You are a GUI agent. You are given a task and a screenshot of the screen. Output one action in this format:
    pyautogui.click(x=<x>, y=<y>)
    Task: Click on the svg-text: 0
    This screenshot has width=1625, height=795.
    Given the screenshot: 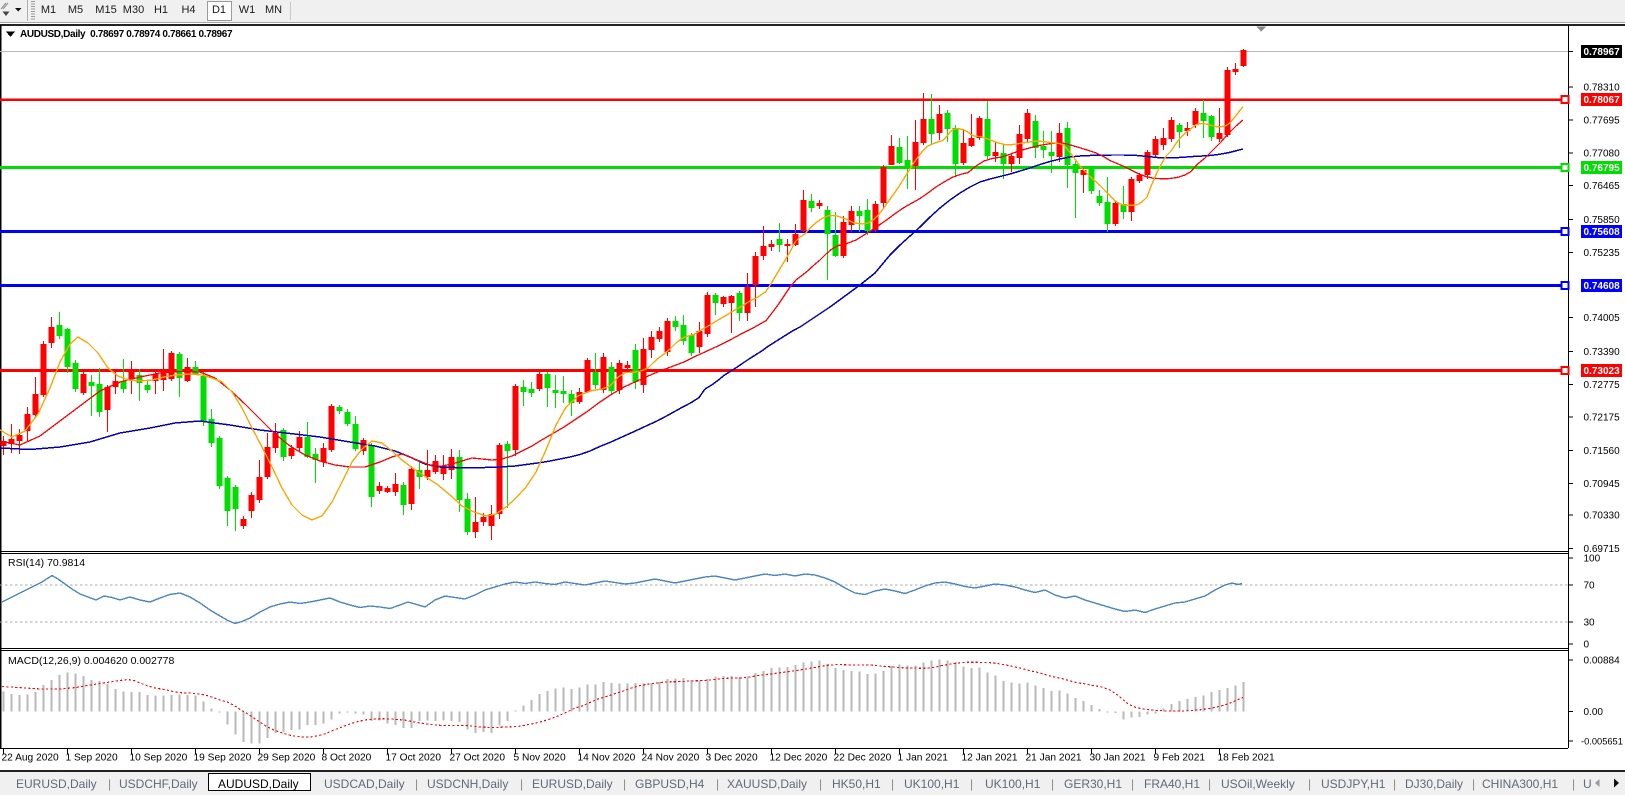 What is the action you would take?
    pyautogui.click(x=1587, y=645)
    